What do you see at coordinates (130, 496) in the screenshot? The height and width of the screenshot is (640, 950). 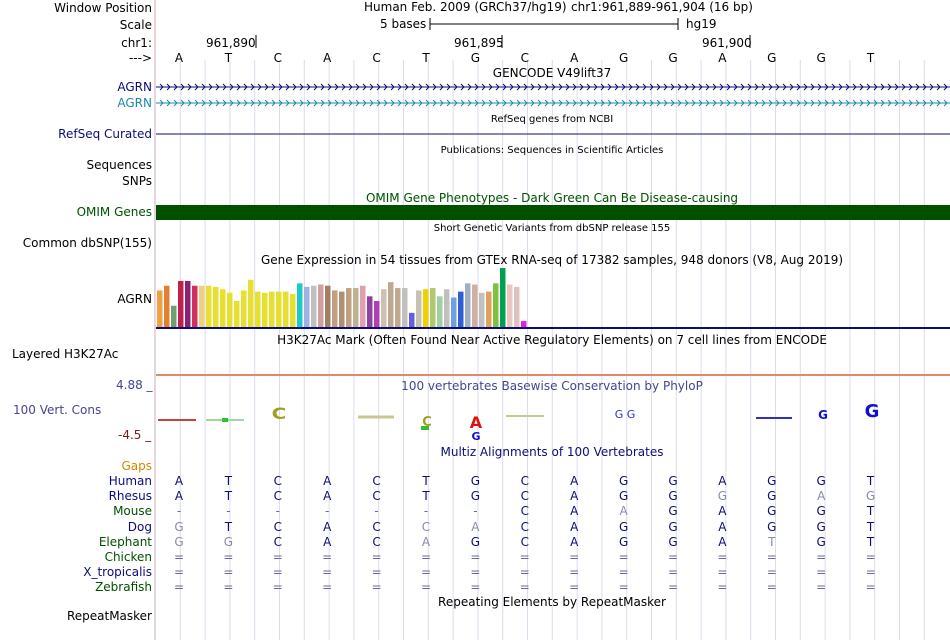 I see `multiz-species-label: Rhesus` at bounding box center [130, 496].